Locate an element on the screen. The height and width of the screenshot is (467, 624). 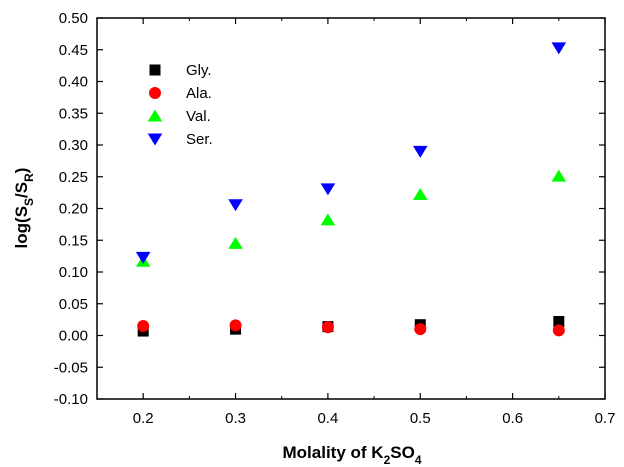
x-tick-label: 0.3 is located at coordinates (235, 418).